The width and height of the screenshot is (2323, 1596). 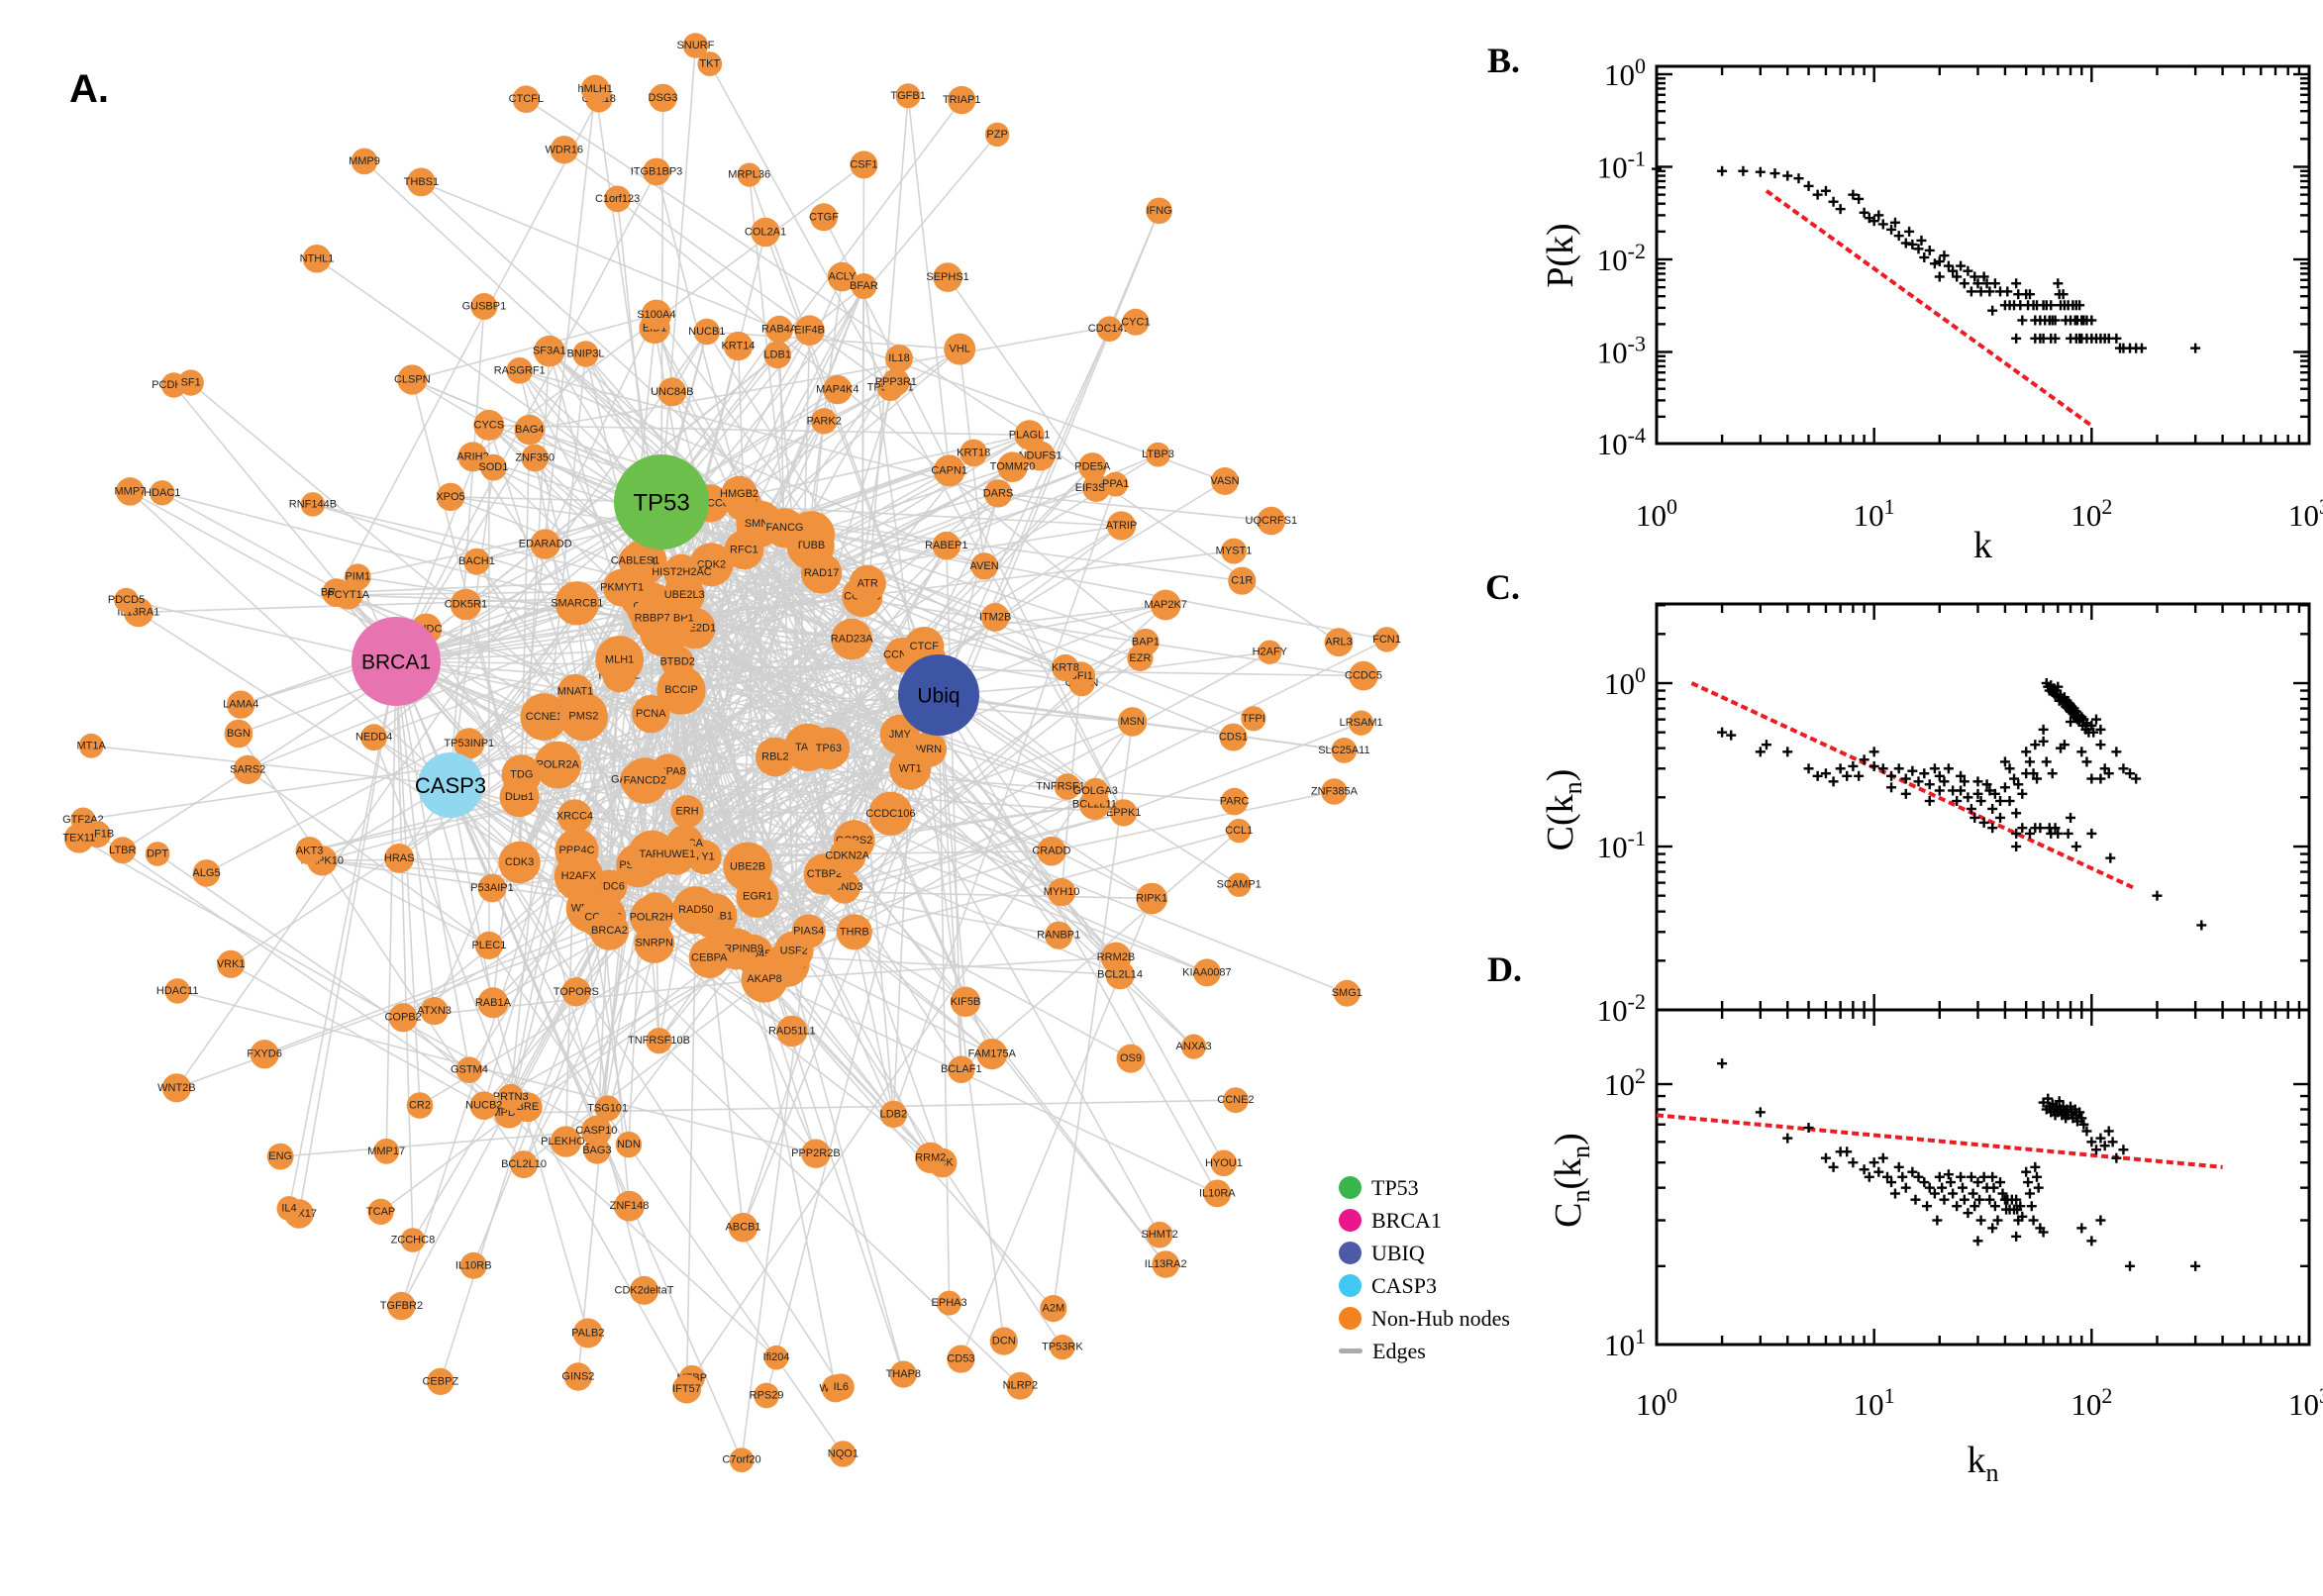 What do you see at coordinates (1004, 1341) in the screenshot?
I see `network-node-label: DCN` at bounding box center [1004, 1341].